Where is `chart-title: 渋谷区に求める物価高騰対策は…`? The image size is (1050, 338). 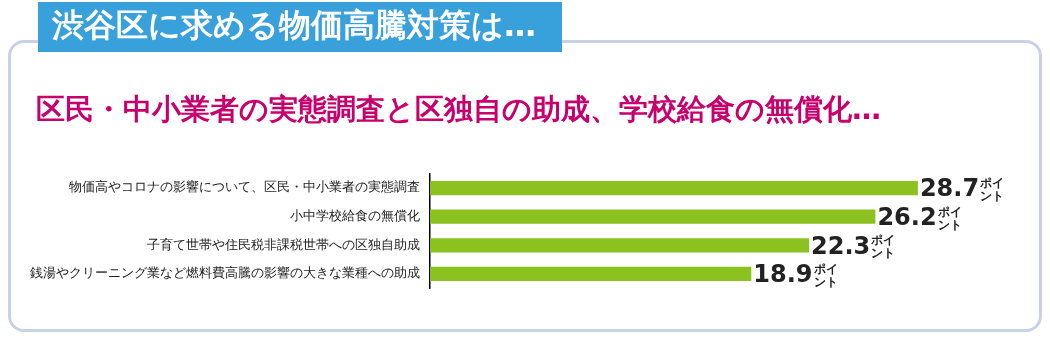 chart-title: 渋谷区に求める物価高騰対策は… is located at coordinates (300, 27).